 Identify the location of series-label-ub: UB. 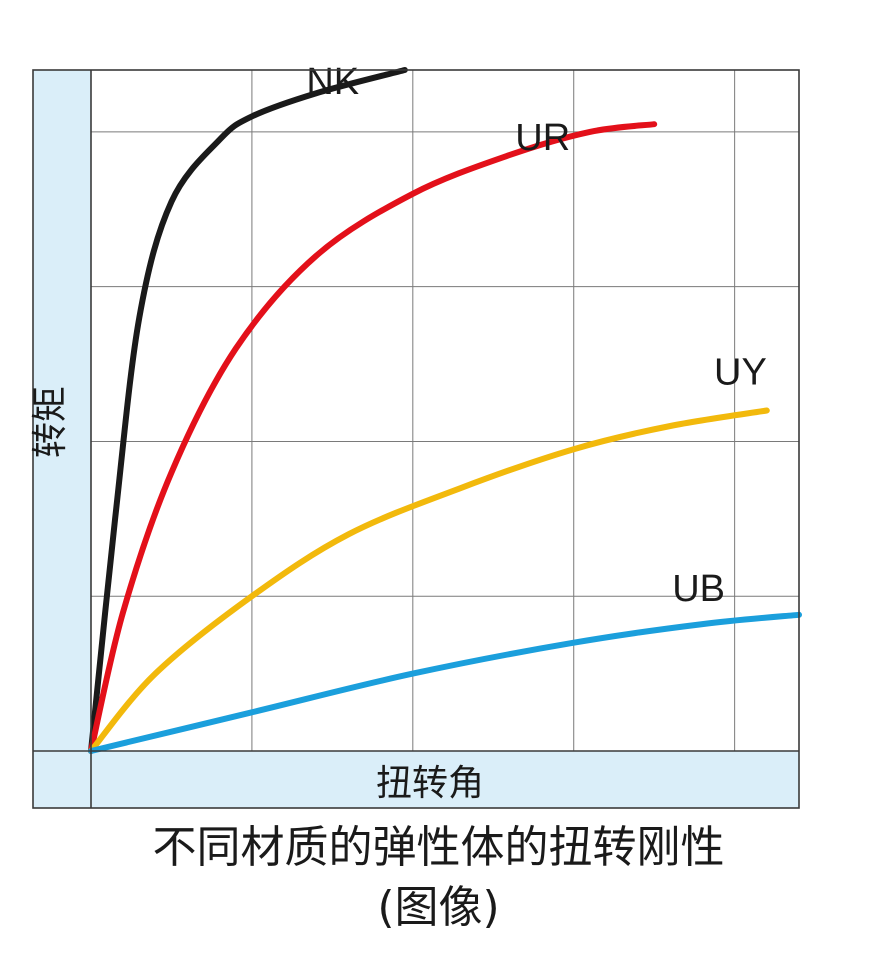
(698, 589).